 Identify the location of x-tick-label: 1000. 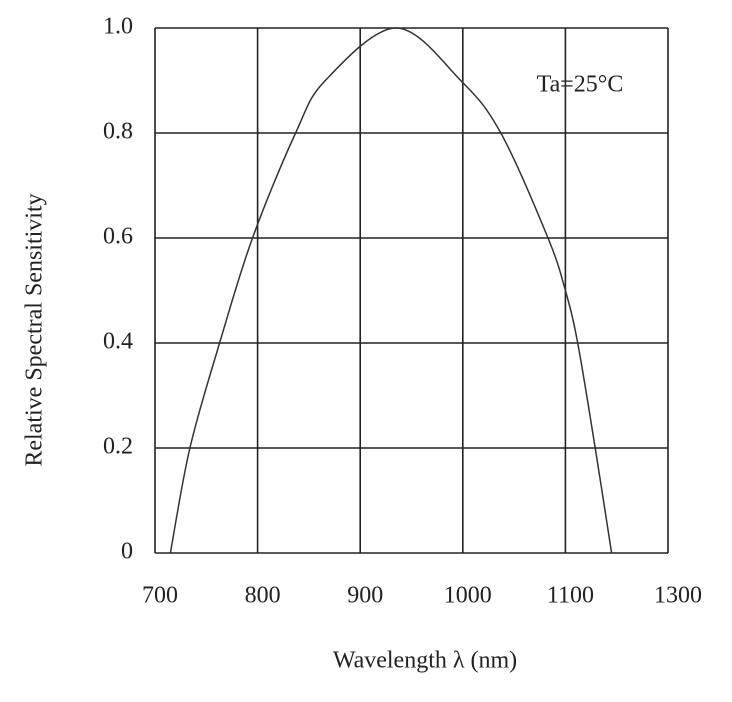
(468, 596).